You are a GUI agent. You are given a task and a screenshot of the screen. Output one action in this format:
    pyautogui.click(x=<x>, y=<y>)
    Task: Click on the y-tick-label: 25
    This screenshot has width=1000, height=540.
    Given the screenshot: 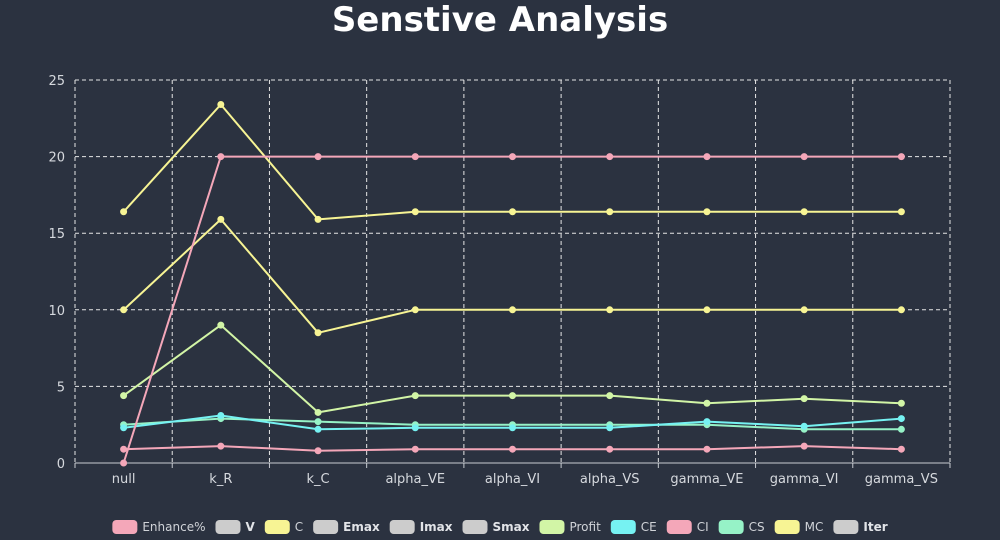 What is the action you would take?
    pyautogui.click(x=56, y=81)
    